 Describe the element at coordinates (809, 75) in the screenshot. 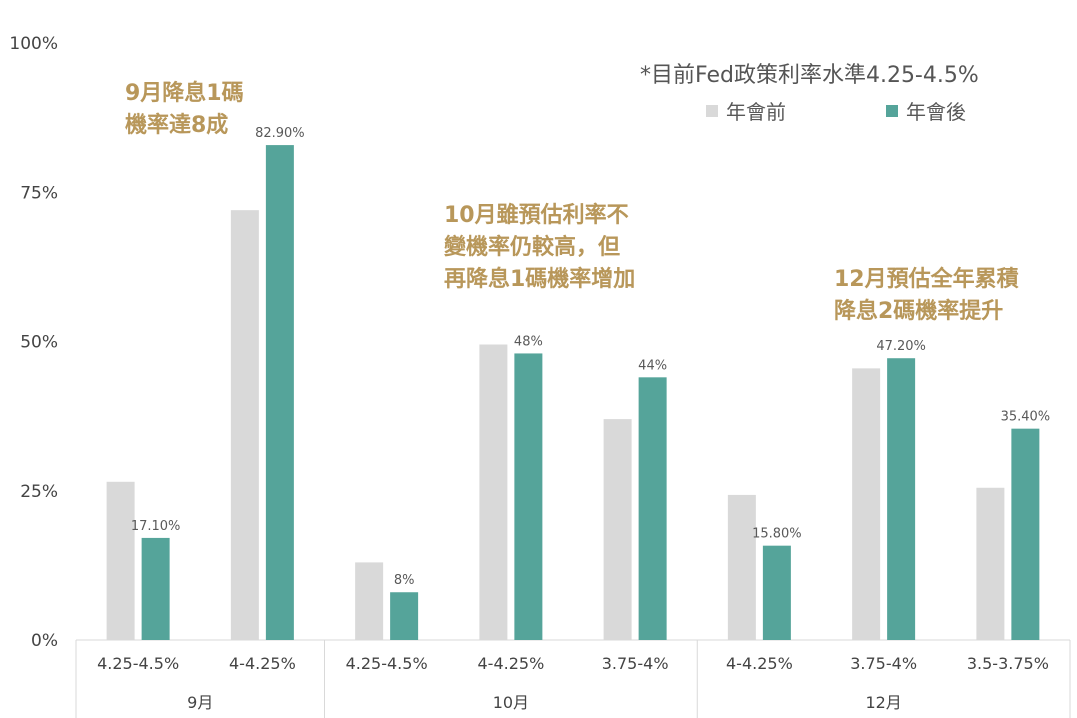

I see `policy-rate-note: *目前Fed政策利率水準4.25-4.5%` at that location.